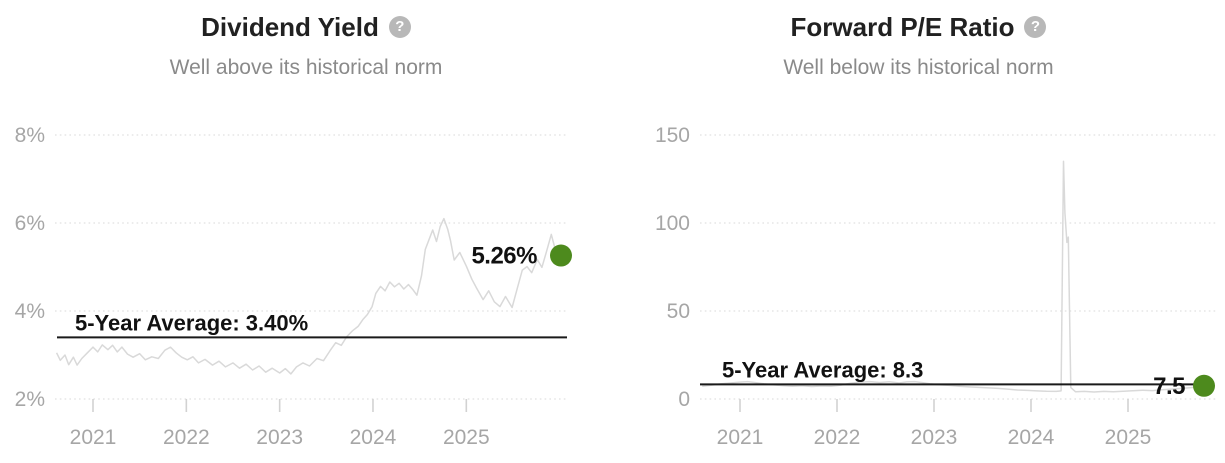 The image size is (1225, 463). Describe the element at coordinates (678, 311) in the screenshot. I see `y-axis-tick-label: 50` at that location.